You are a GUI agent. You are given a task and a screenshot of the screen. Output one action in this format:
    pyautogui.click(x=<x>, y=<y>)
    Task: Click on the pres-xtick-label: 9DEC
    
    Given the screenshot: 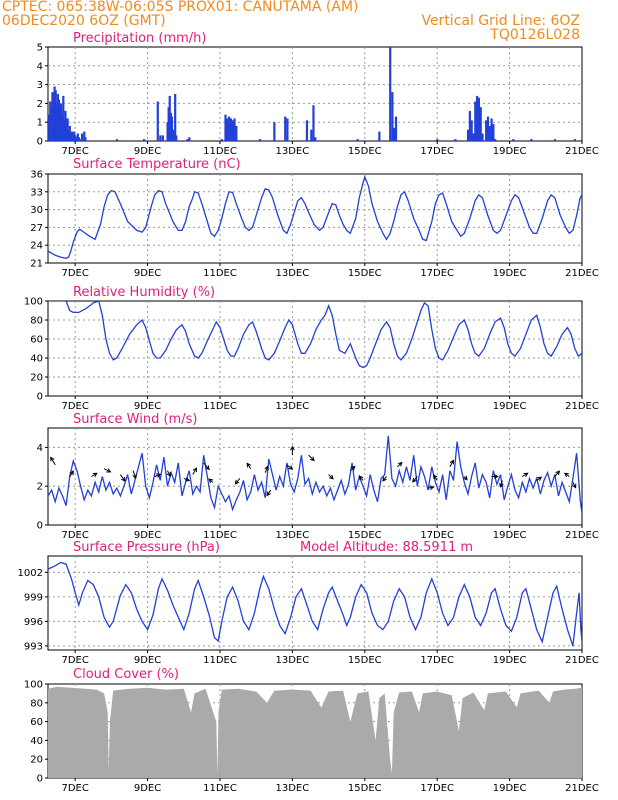 What is the action you would take?
    pyautogui.click(x=147, y=660)
    